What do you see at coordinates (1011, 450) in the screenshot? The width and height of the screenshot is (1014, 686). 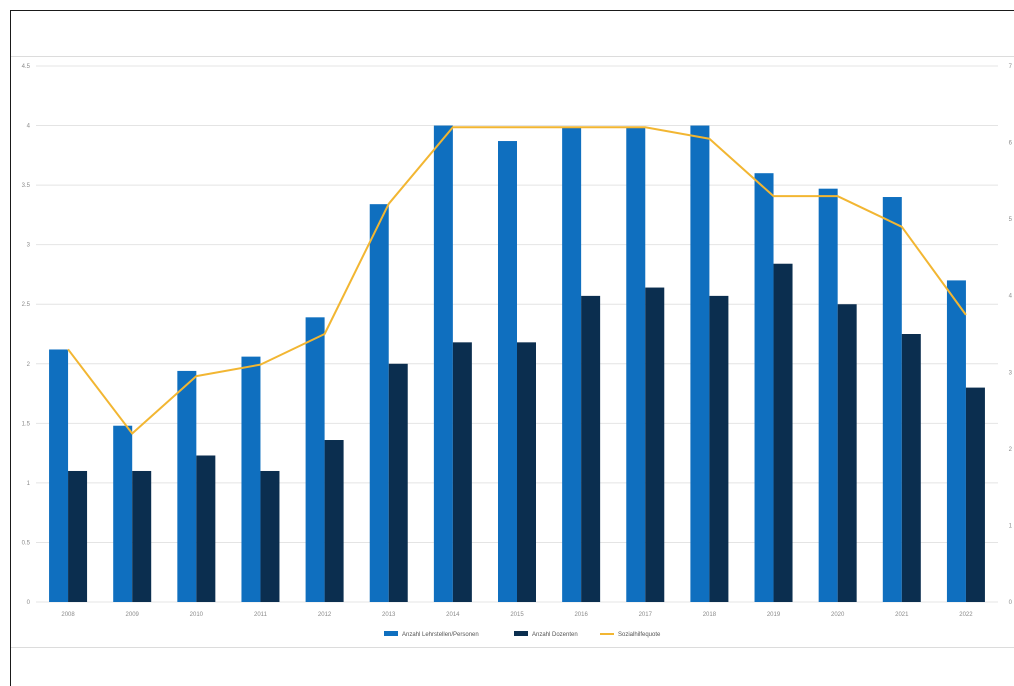 I see `y2-tick-label: 2` at bounding box center [1011, 450].